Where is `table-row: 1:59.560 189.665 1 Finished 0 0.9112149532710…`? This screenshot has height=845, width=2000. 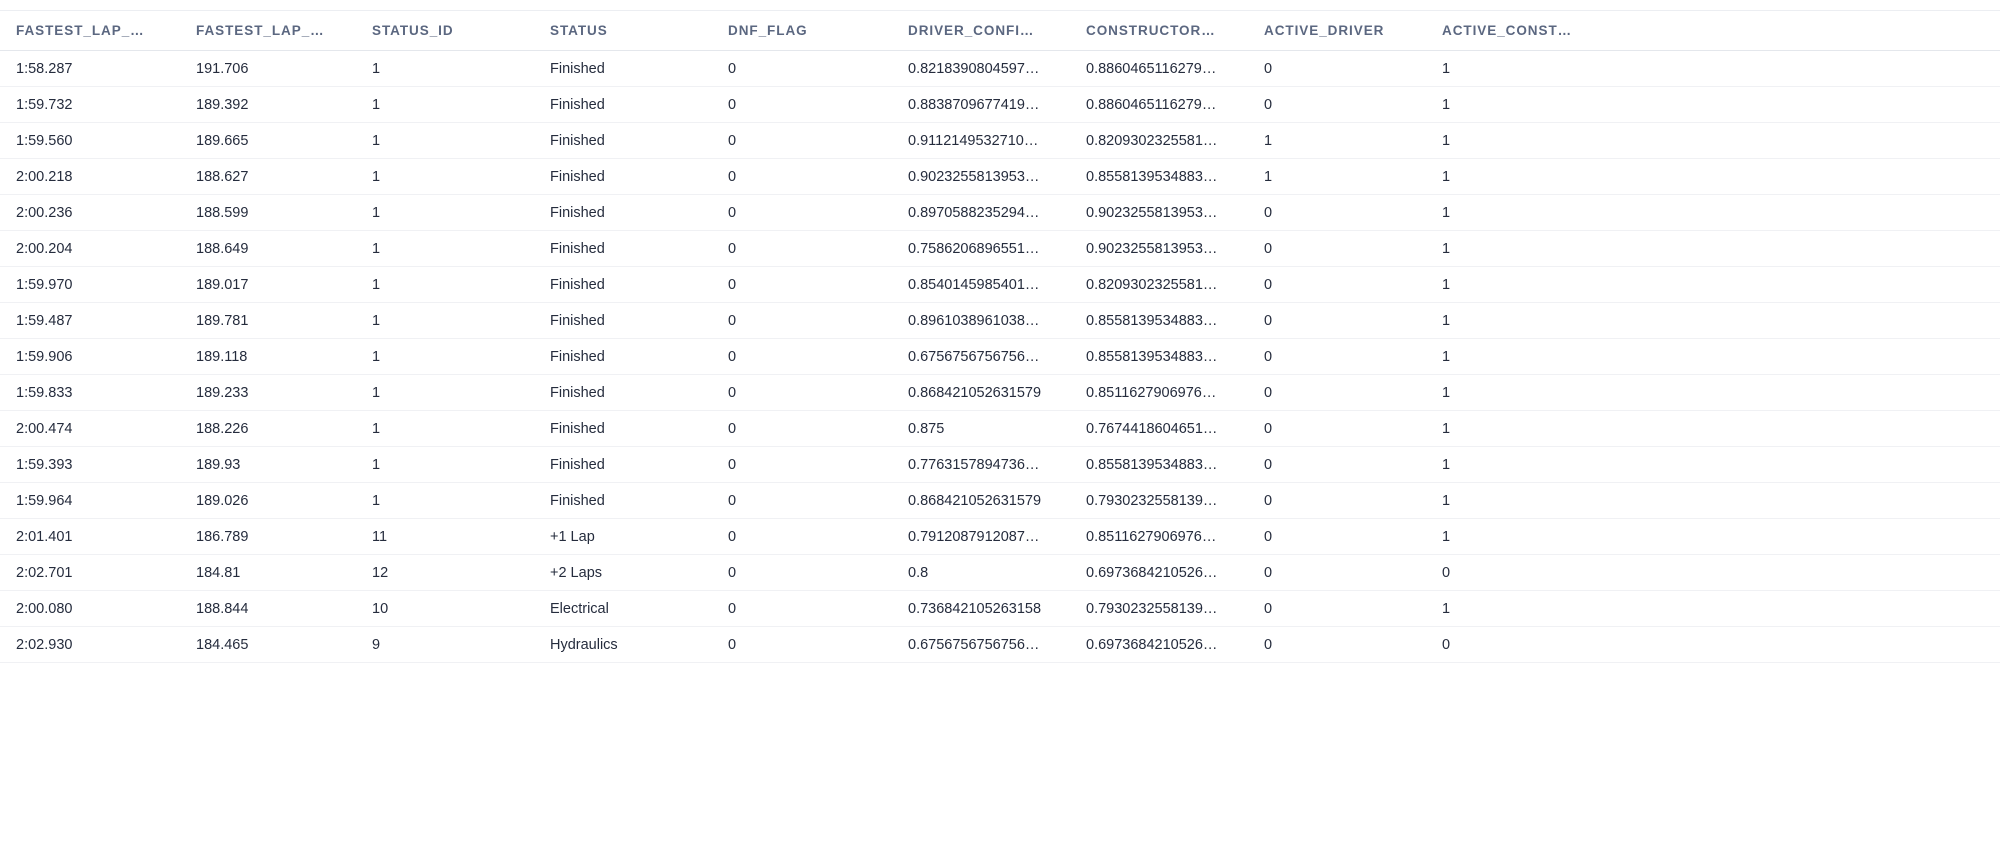 table-row: 1:59.560 189.665 1 Finished 0 0.9112149532710… is located at coordinates (1000, 140).